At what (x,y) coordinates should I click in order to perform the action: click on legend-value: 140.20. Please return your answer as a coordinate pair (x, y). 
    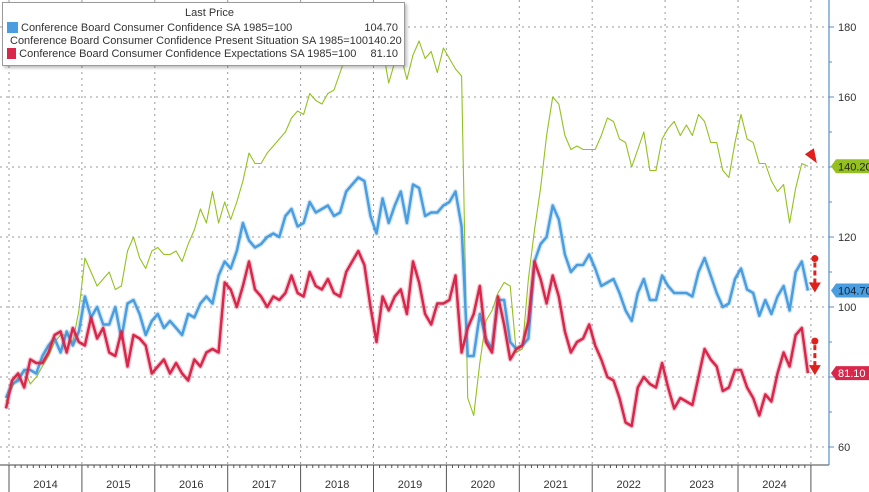
    Looking at the image, I should click on (385, 40).